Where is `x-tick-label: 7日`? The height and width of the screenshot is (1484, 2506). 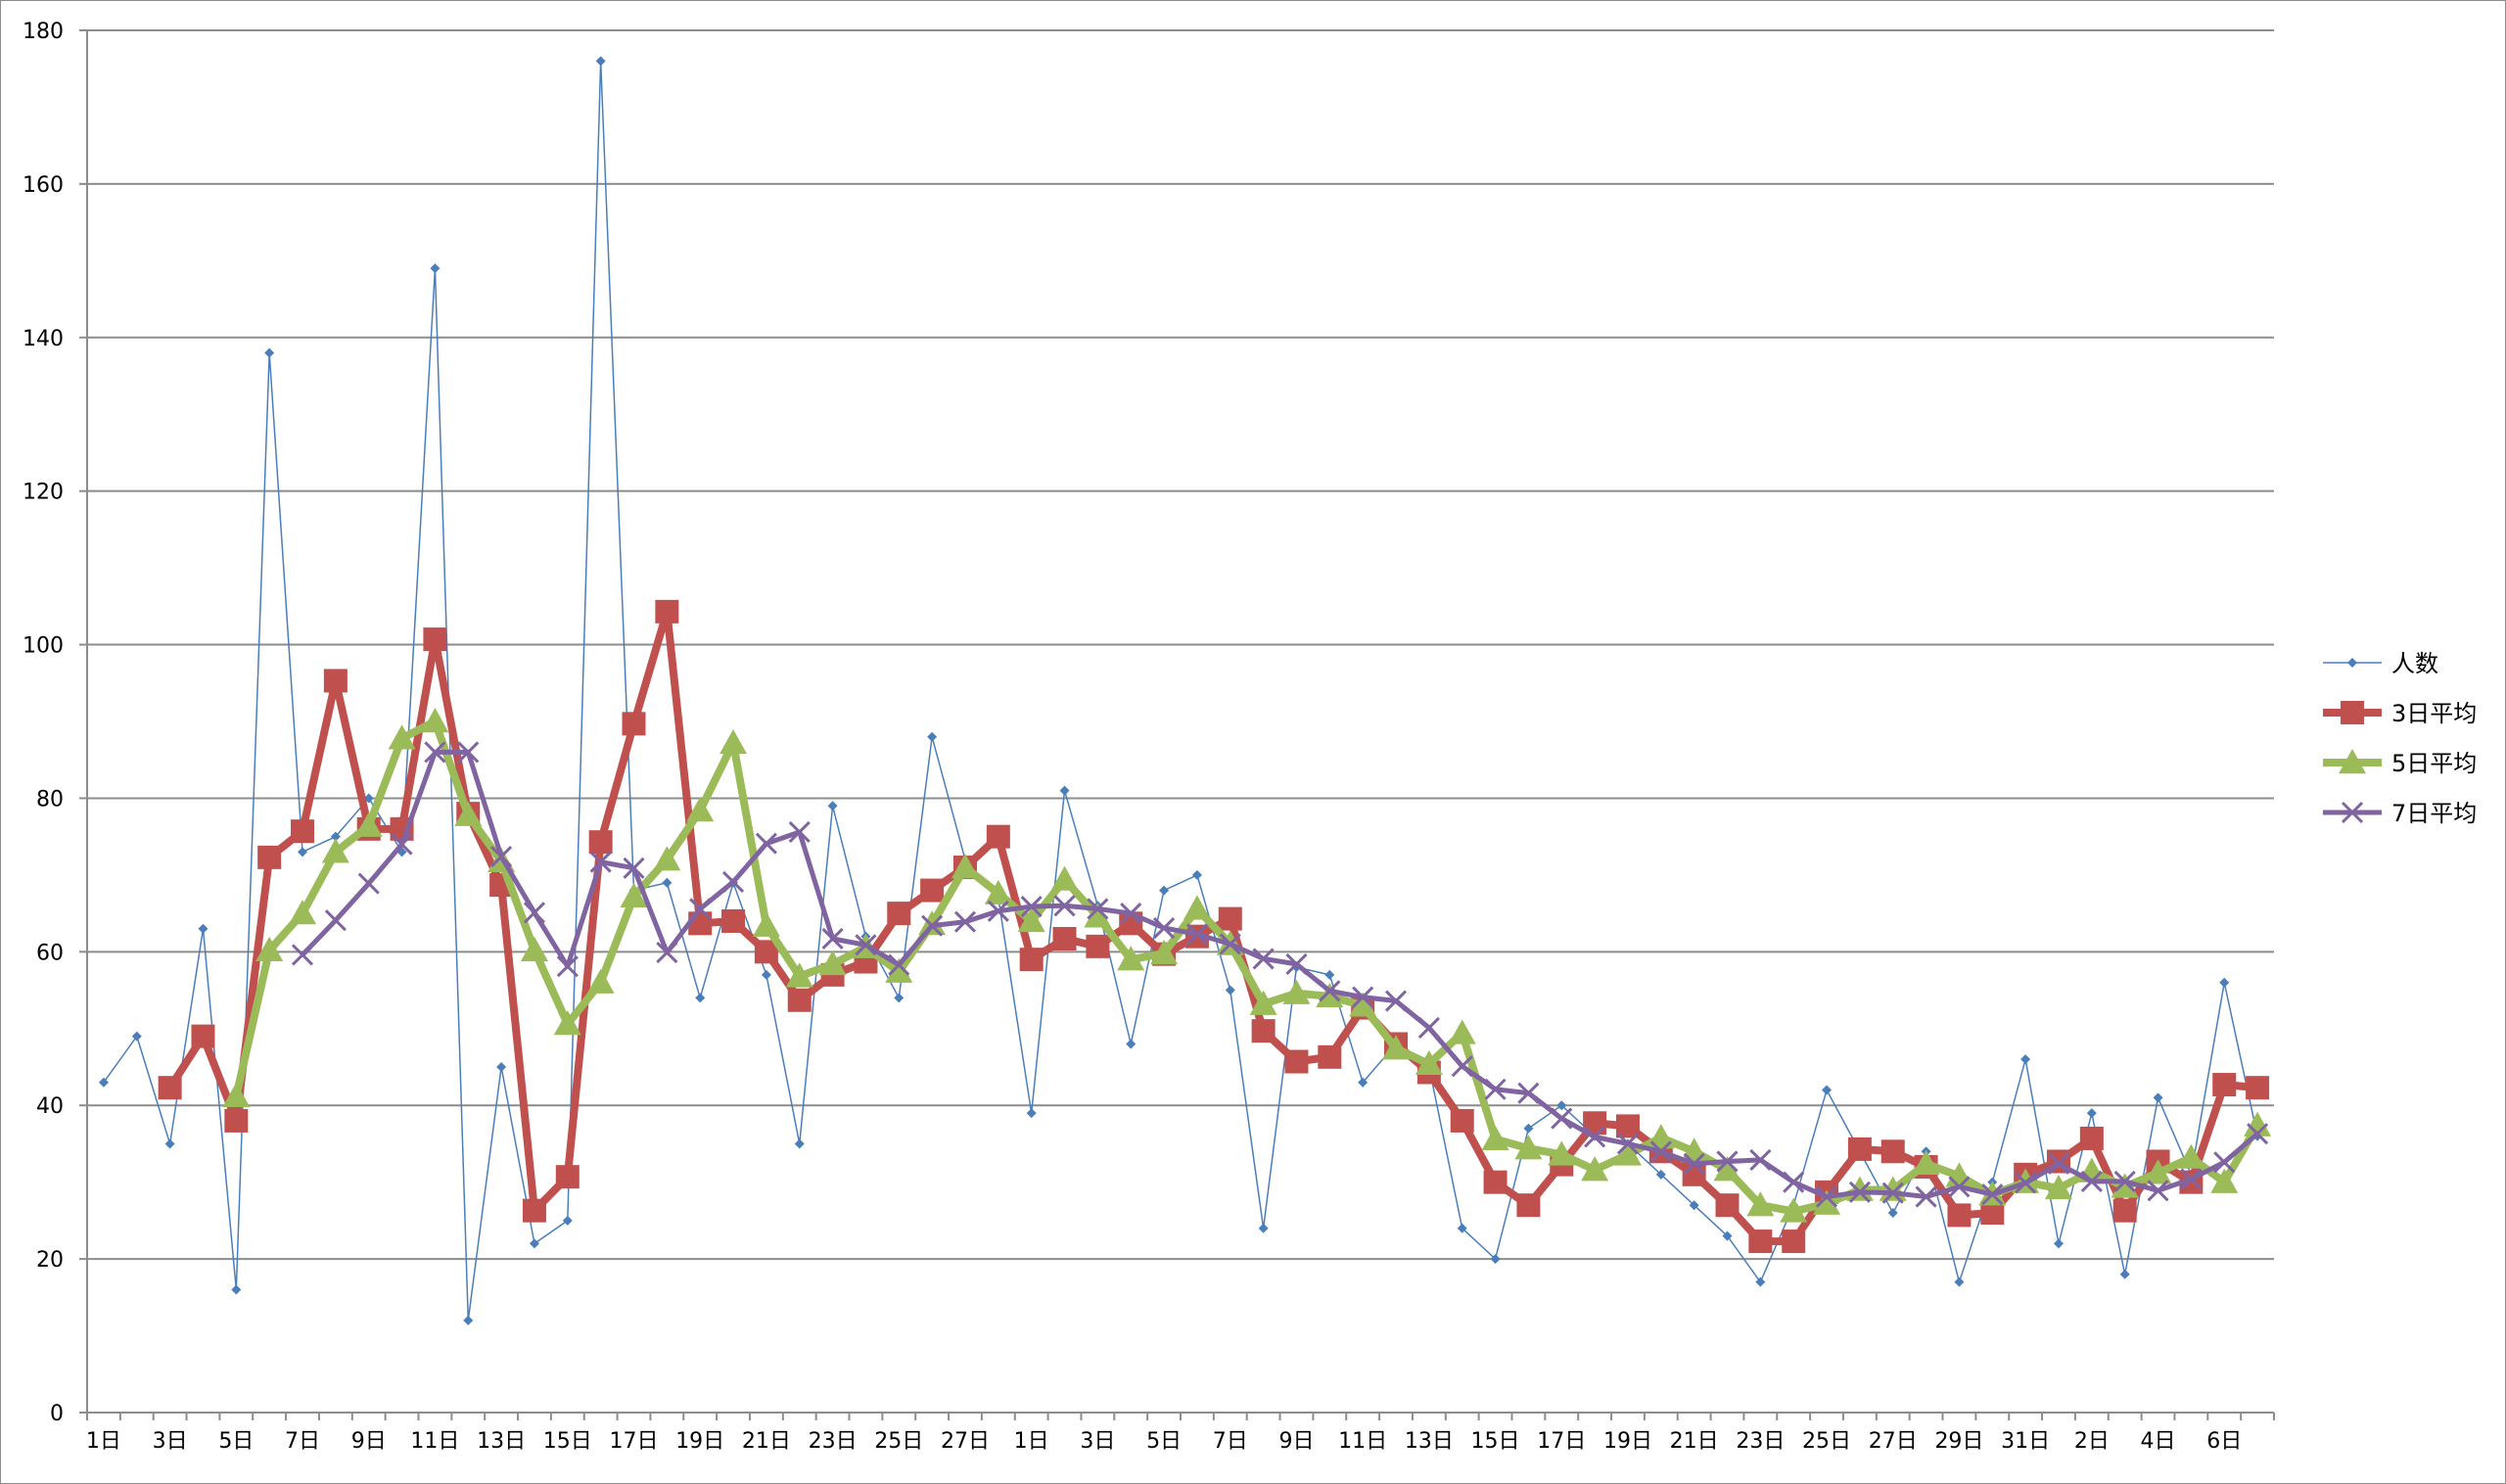
x-tick-label: 7日 is located at coordinates (1230, 1441).